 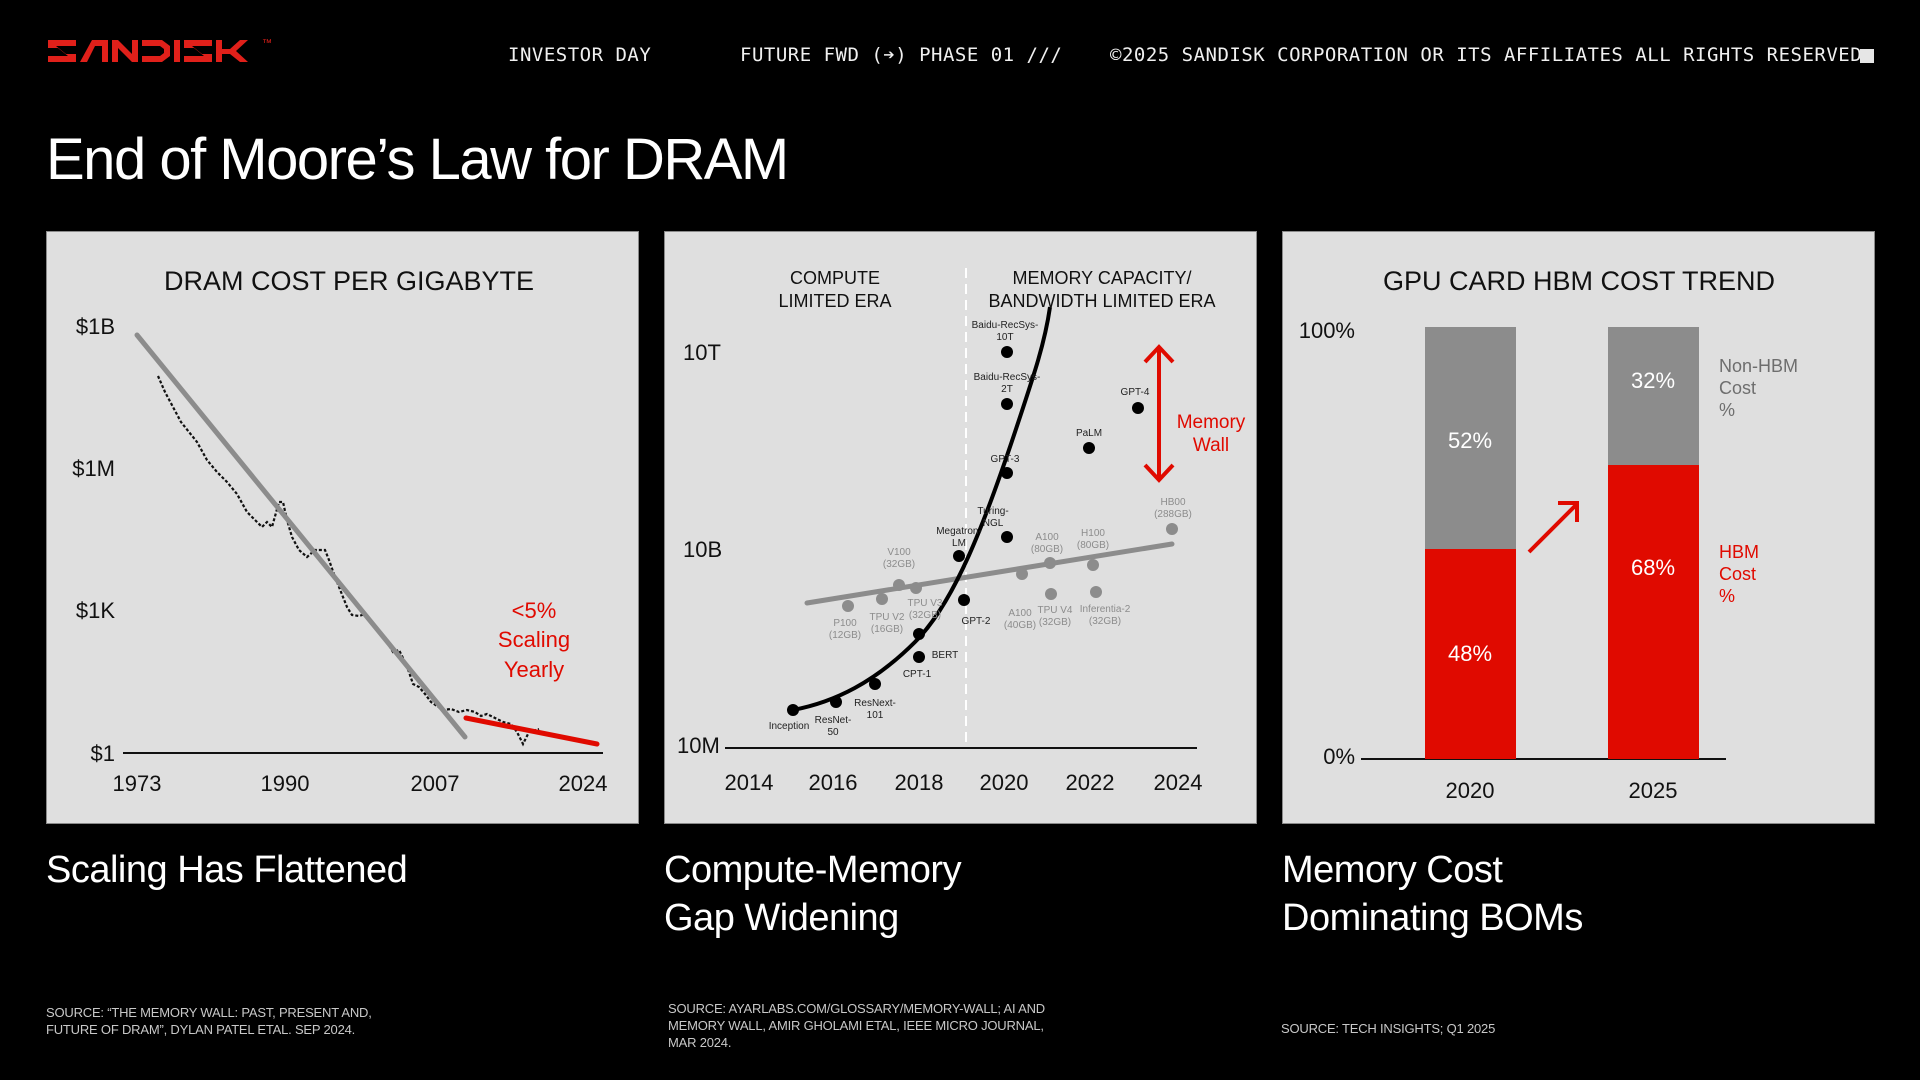 What do you see at coordinates (1739, 552) in the screenshot?
I see `svg-text: HBM` at bounding box center [1739, 552].